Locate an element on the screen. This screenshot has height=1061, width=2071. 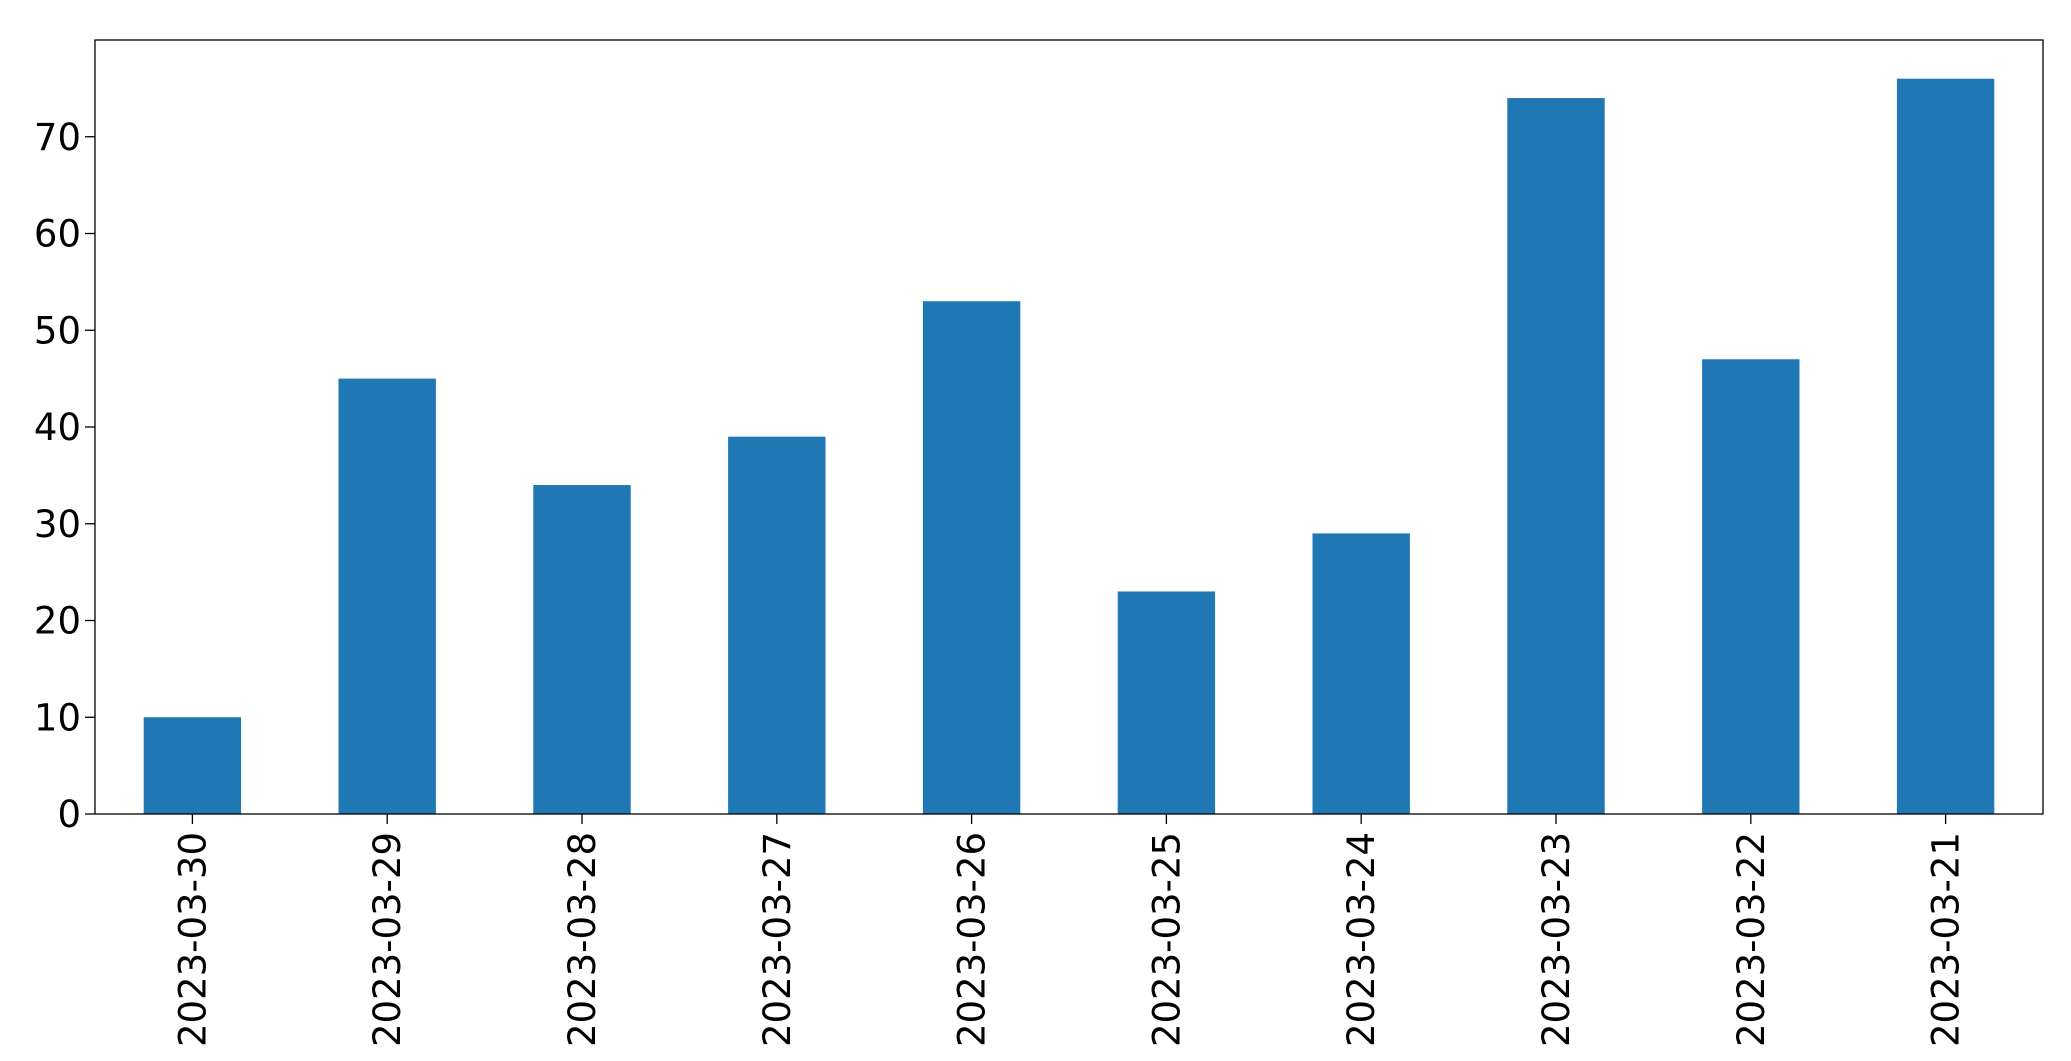
y-tick-label: 70 is located at coordinates (57, 137).